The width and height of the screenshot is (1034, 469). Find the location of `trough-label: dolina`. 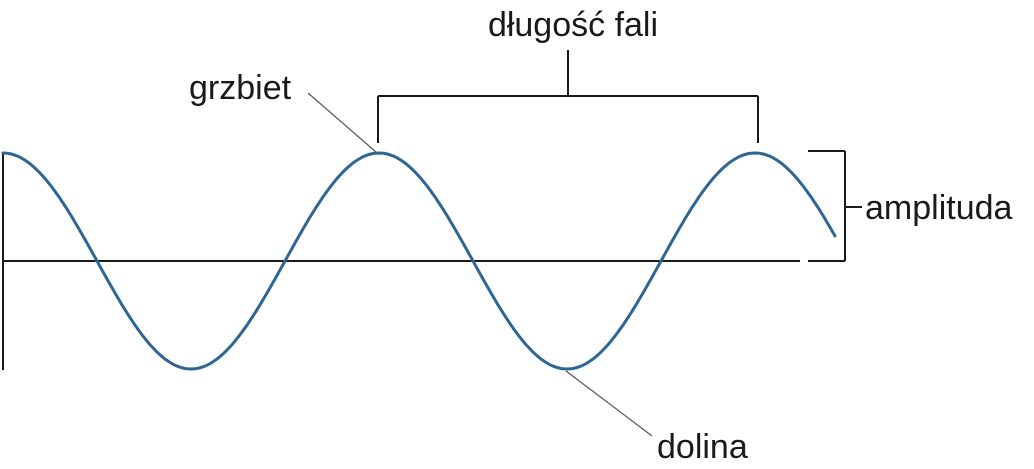

trough-label: dolina is located at coordinates (702, 447).